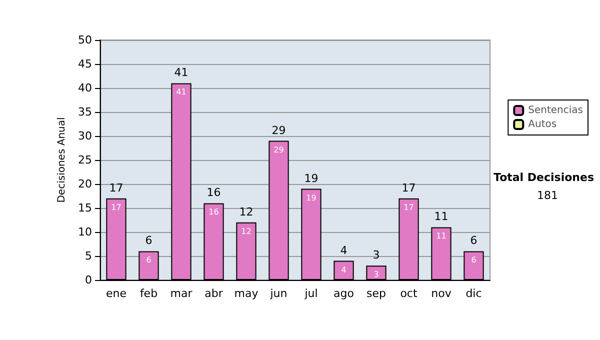  What do you see at coordinates (376, 275) in the screenshot?
I see `data-label: 3` at bounding box center [376, 275].